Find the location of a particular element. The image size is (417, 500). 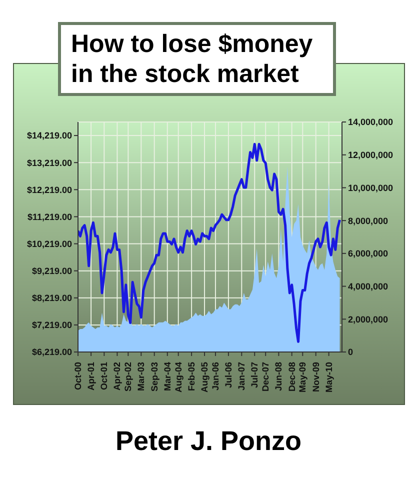

x-tick-label: May-09 is located at coordinates (303, 377).